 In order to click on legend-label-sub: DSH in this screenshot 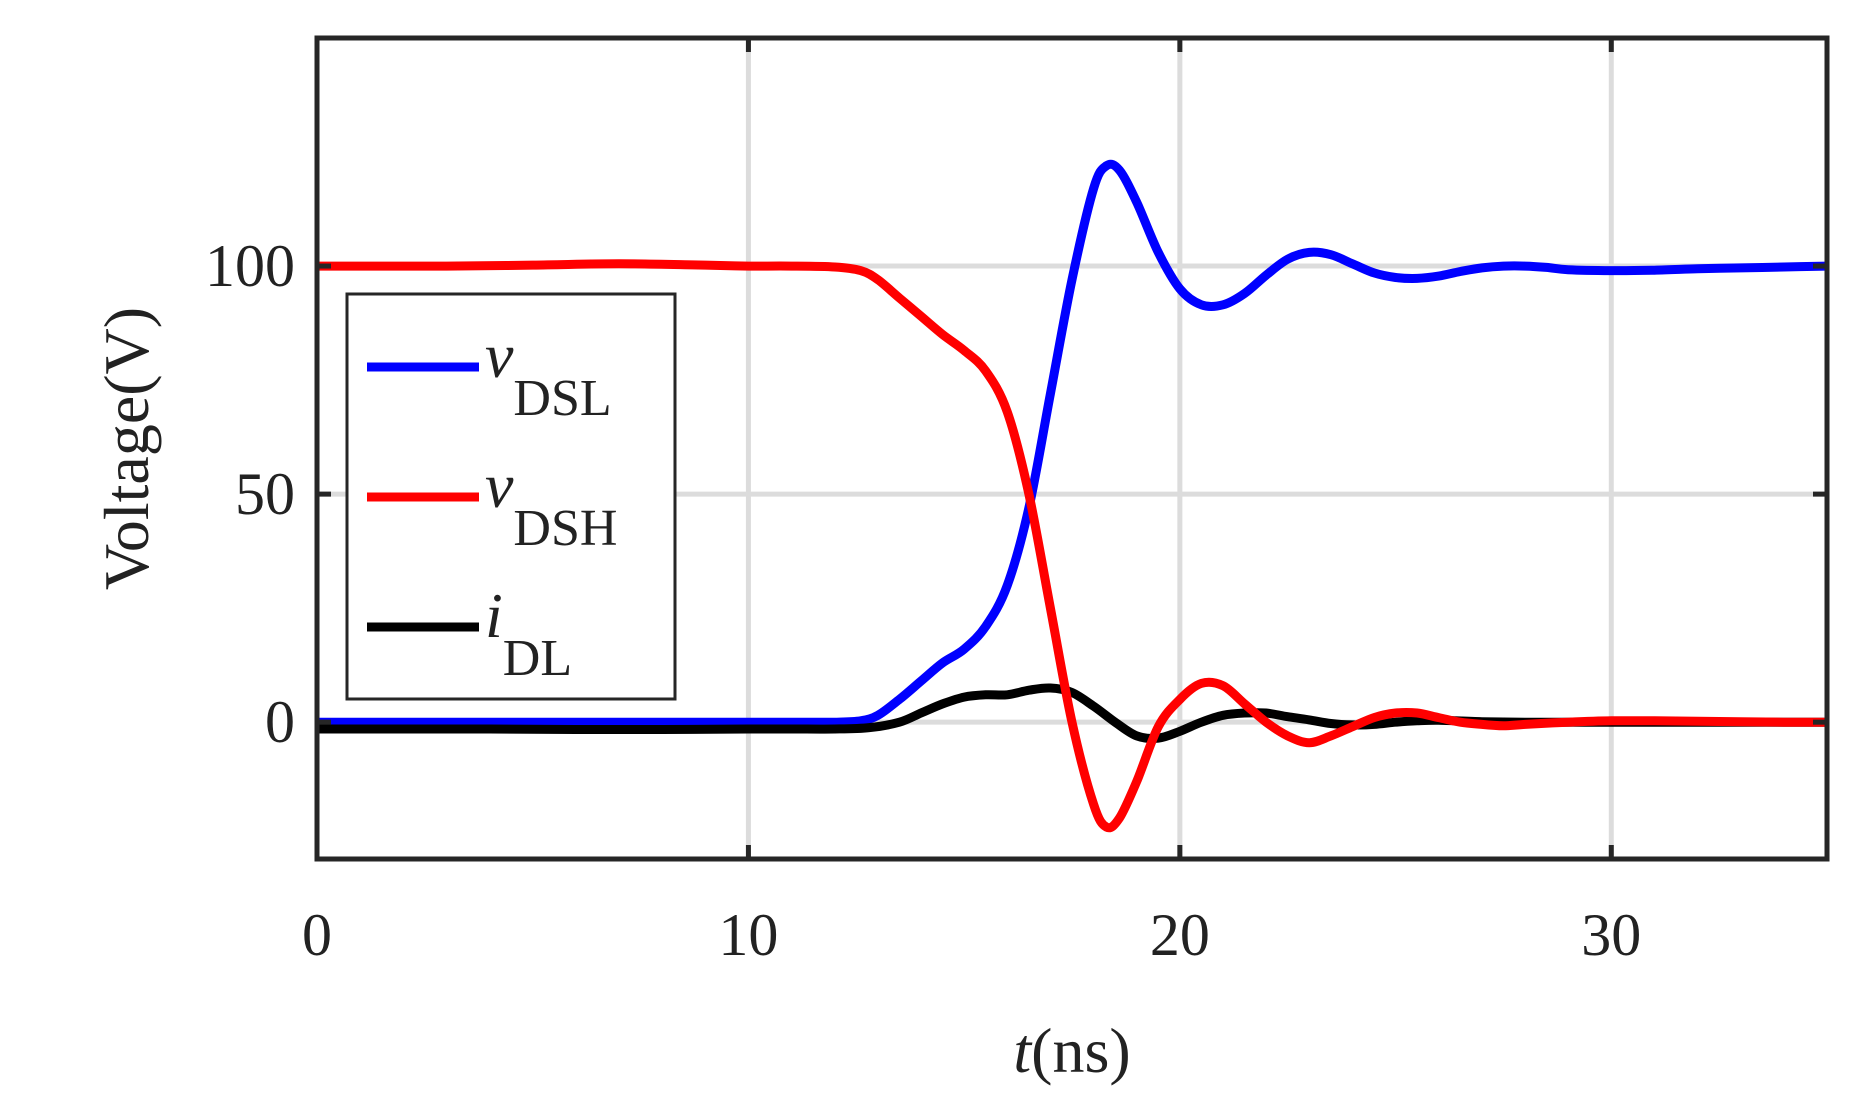, I will do `click(565, 528)`.